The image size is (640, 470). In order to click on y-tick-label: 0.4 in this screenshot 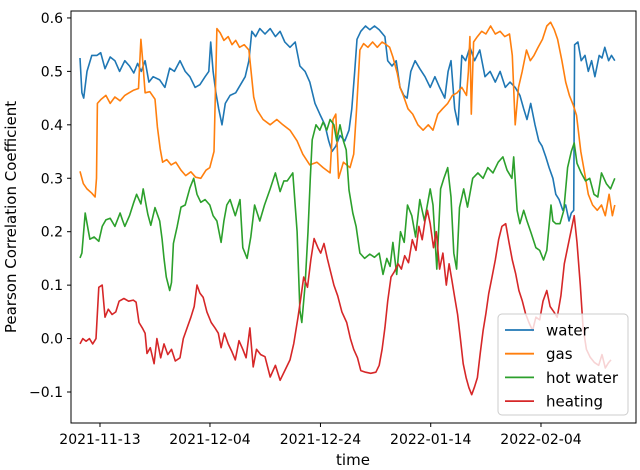, I will do `click(52, 126)`.